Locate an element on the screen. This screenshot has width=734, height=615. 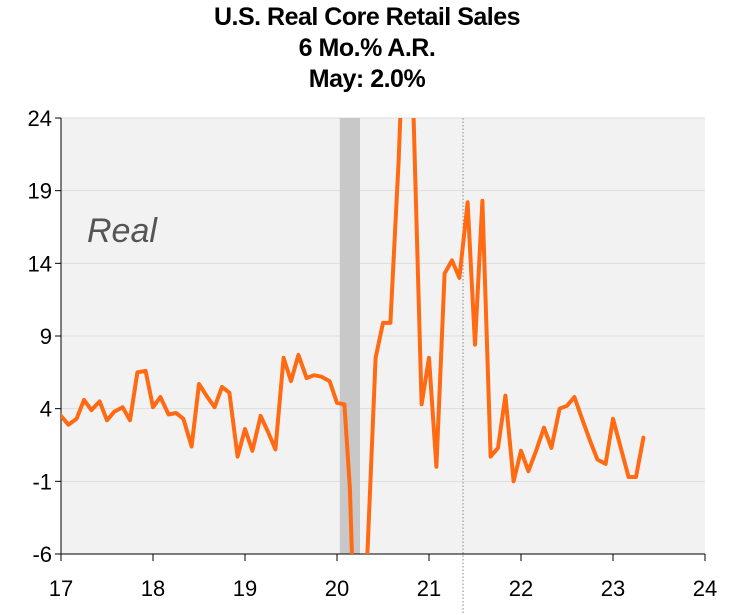
y-tick-label-2: 14 is located at coordinates (40, 263).